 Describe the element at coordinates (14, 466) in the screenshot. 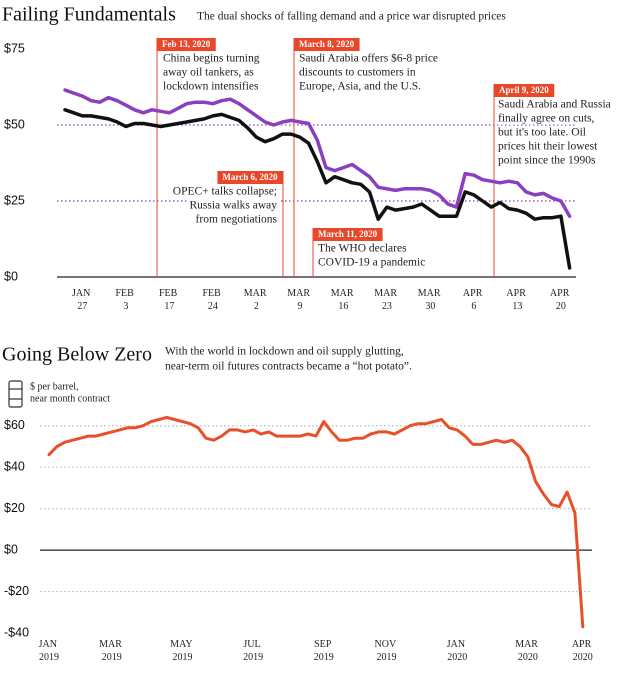

I see `y-tick-label: $40` at that location.